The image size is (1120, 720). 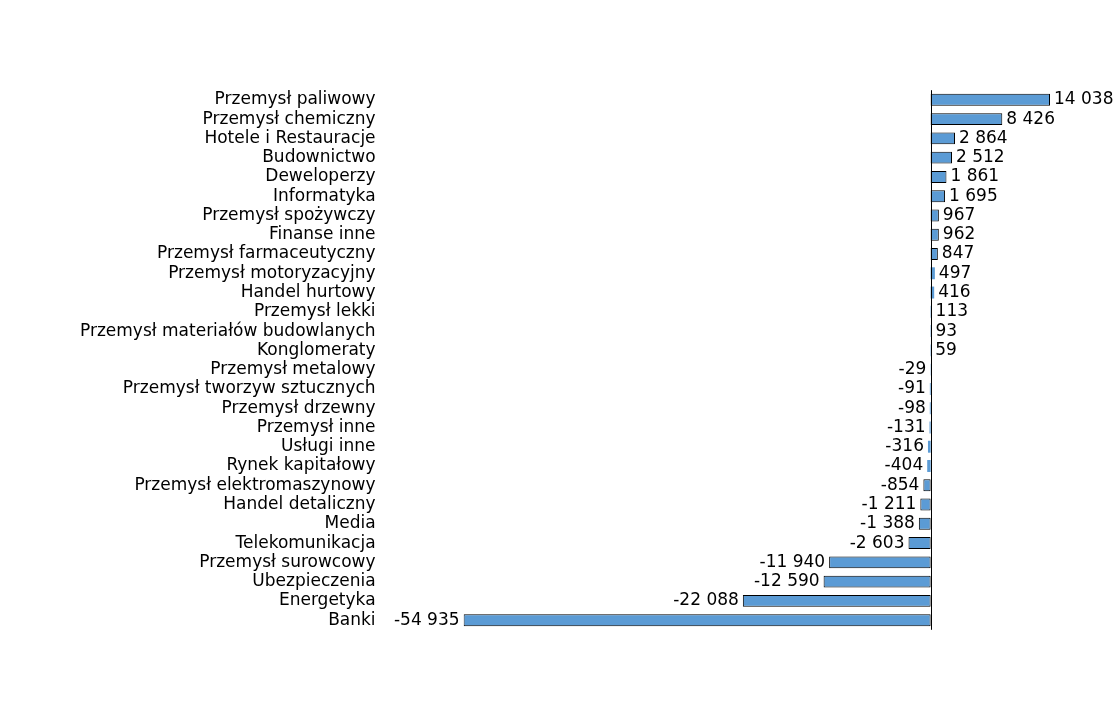 I want to click on data-label: 497, so click(x=955, y=271).